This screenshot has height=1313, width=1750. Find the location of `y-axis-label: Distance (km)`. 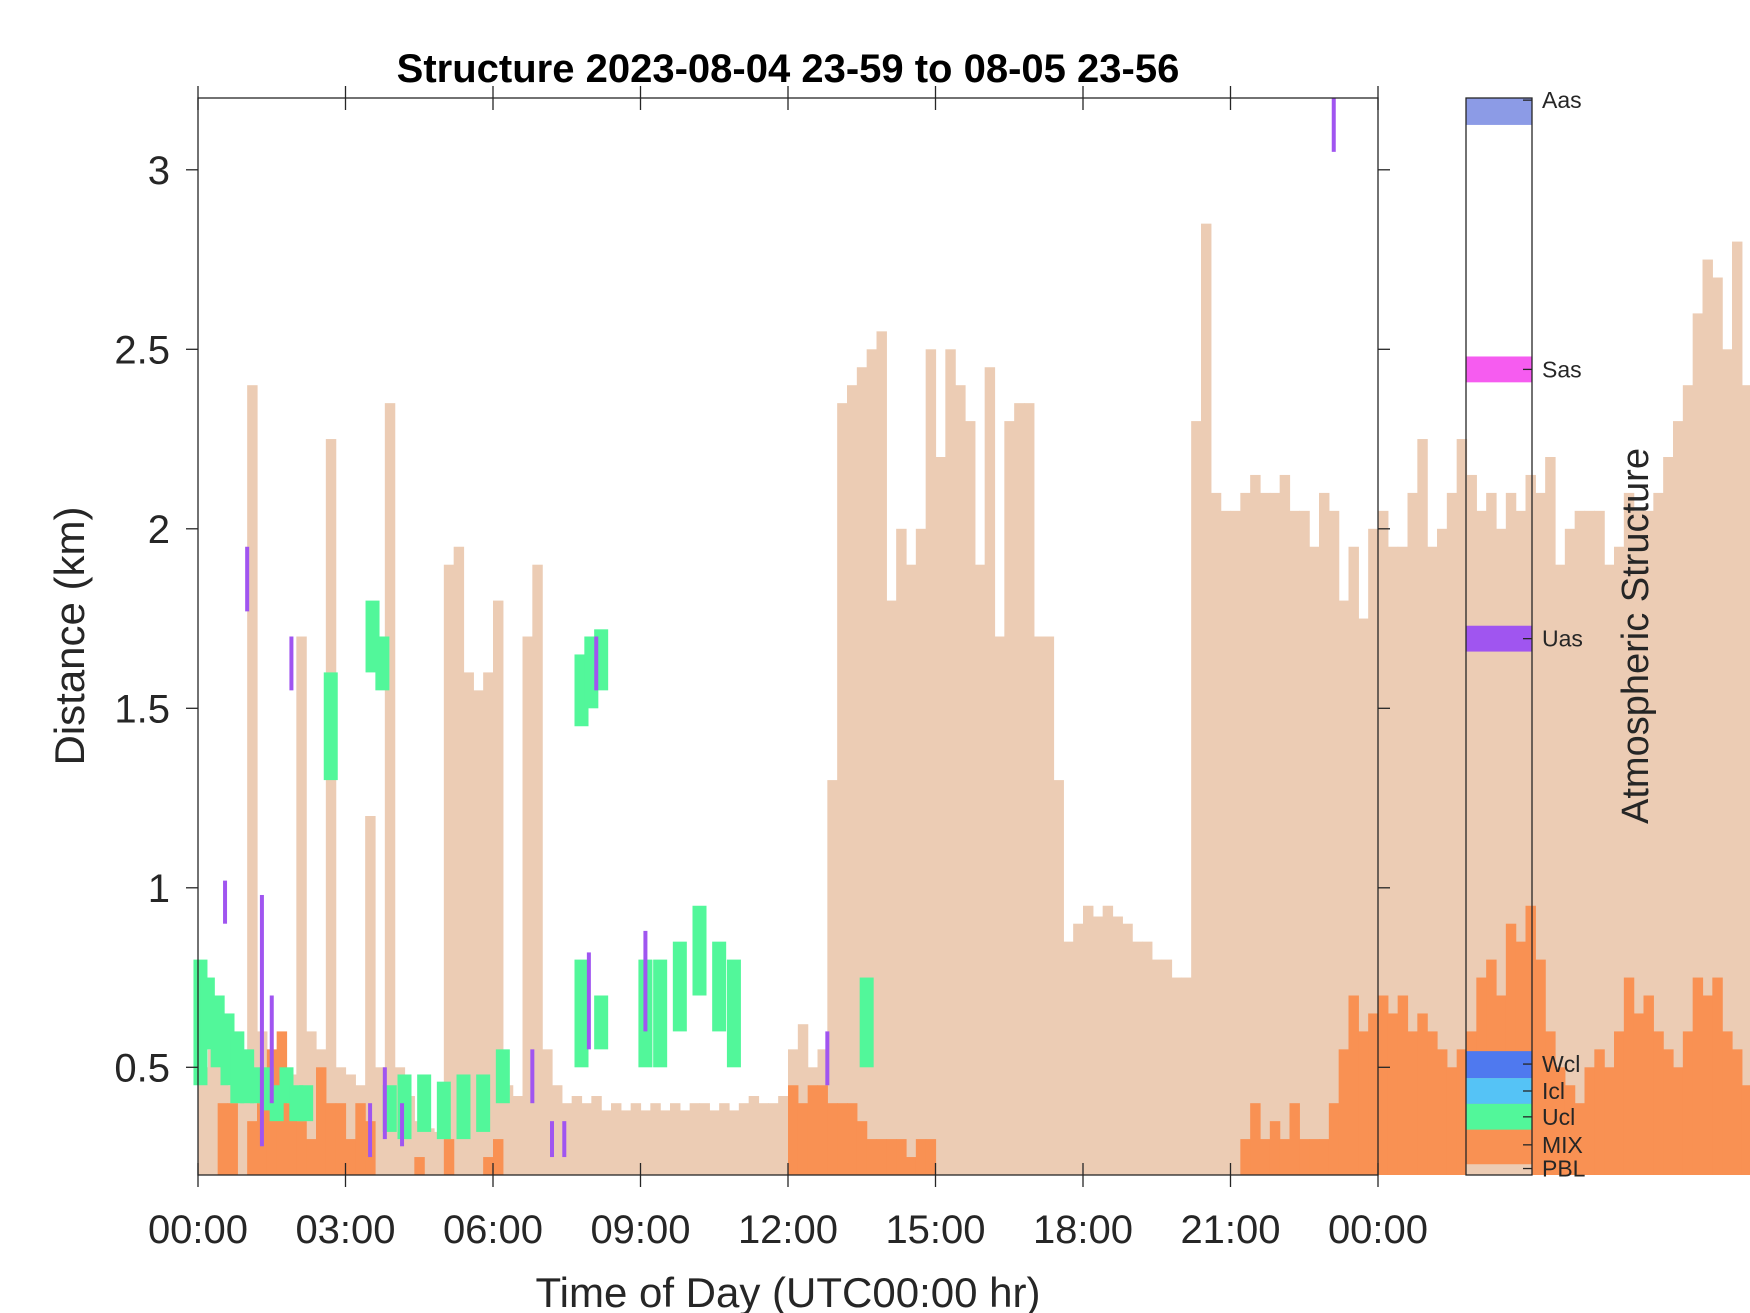

y-axis-label: Distance (km) is located at coordinates (69, 635).